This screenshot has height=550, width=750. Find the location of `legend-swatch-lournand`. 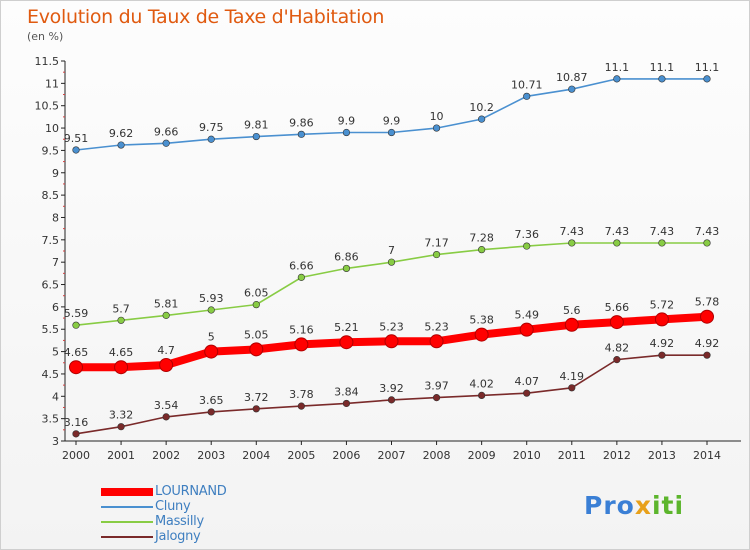

legend-swatch-lournand is located at coordinates (127, 491).